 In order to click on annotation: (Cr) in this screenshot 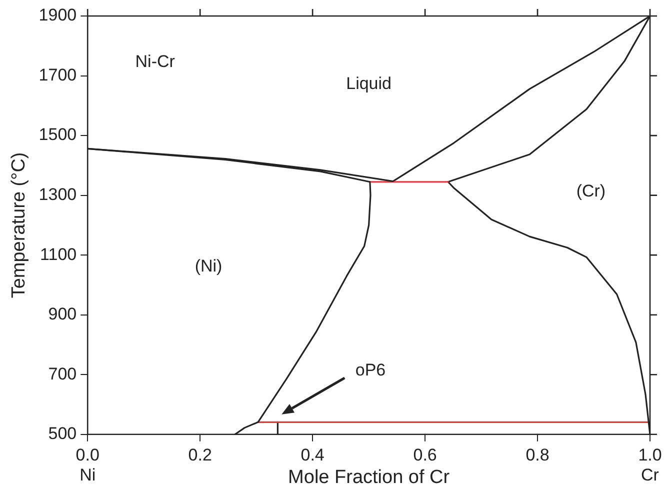, I will do `click(591, 190)`.